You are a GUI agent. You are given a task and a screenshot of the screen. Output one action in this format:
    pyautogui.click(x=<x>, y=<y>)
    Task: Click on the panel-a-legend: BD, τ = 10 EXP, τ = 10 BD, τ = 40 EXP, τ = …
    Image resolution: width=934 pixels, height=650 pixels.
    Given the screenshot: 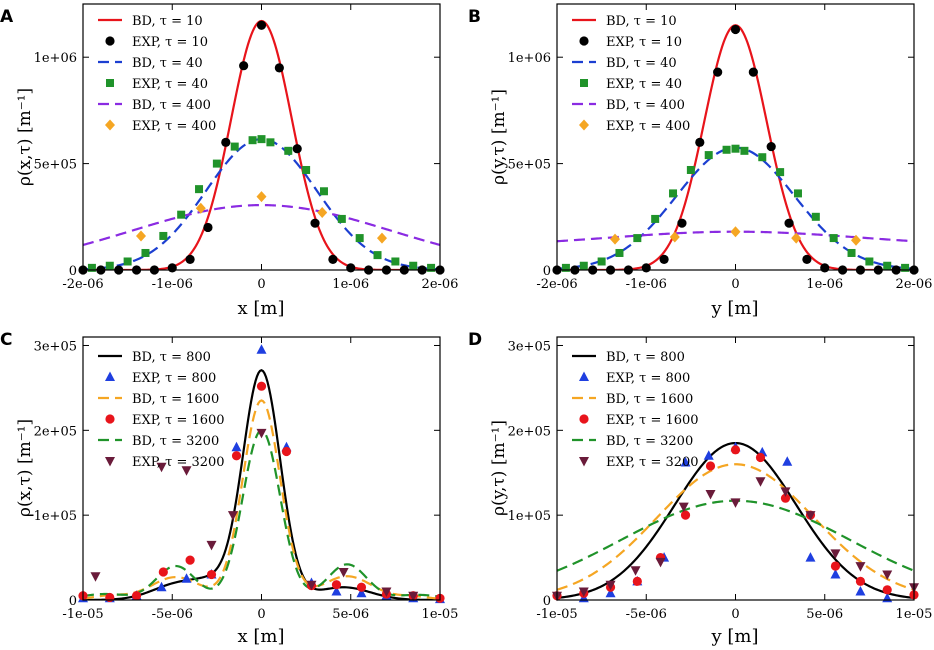 What is the action you would take?
    pyautogui.click(x=157, y=74)
    